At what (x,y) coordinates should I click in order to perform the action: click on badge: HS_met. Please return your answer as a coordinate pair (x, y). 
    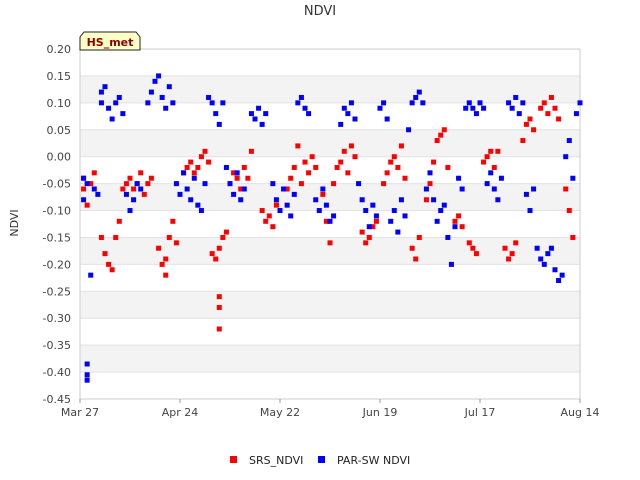
    Looking at the image, I should click on (110, 41).